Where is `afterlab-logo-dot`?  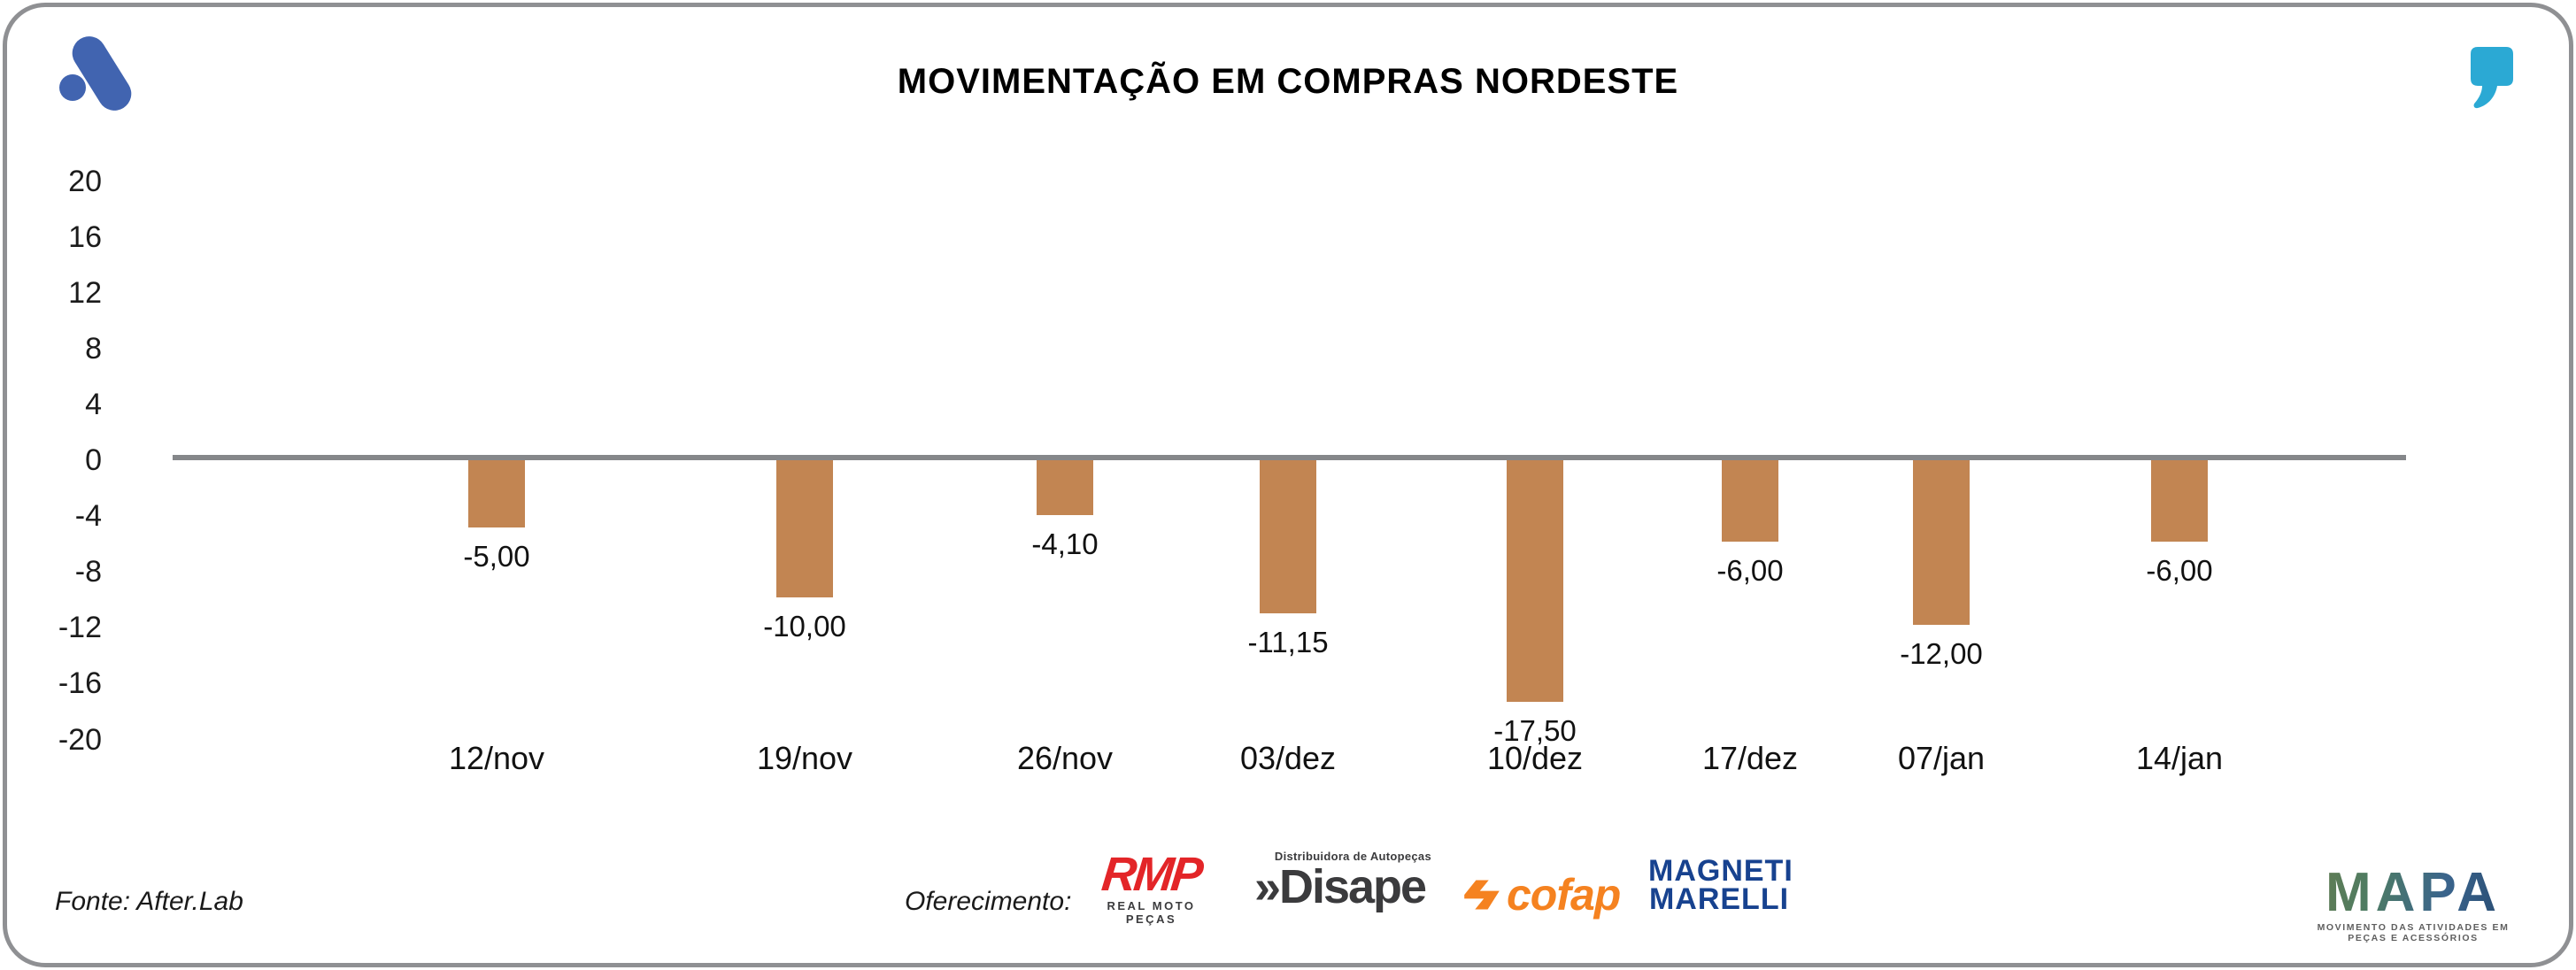
afterlab-logo-dot is located at coordinates (72, 87).